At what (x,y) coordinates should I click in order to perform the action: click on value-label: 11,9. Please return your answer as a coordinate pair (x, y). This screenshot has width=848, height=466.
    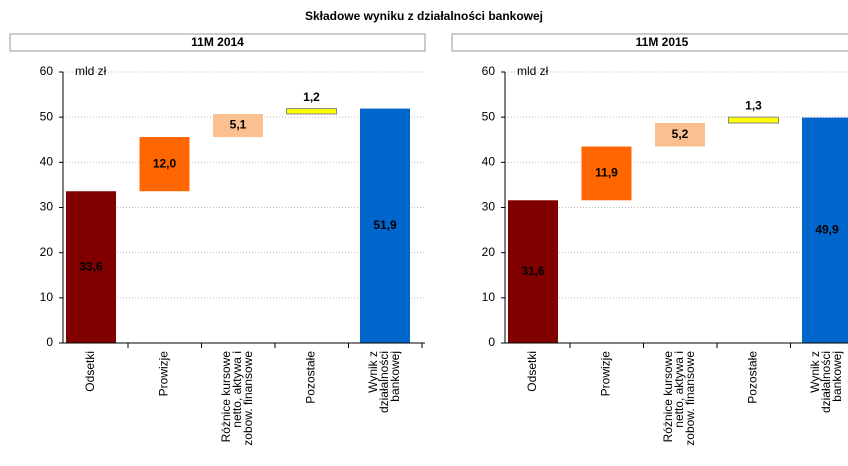
    Looking at the image, I should click on (606, 173).